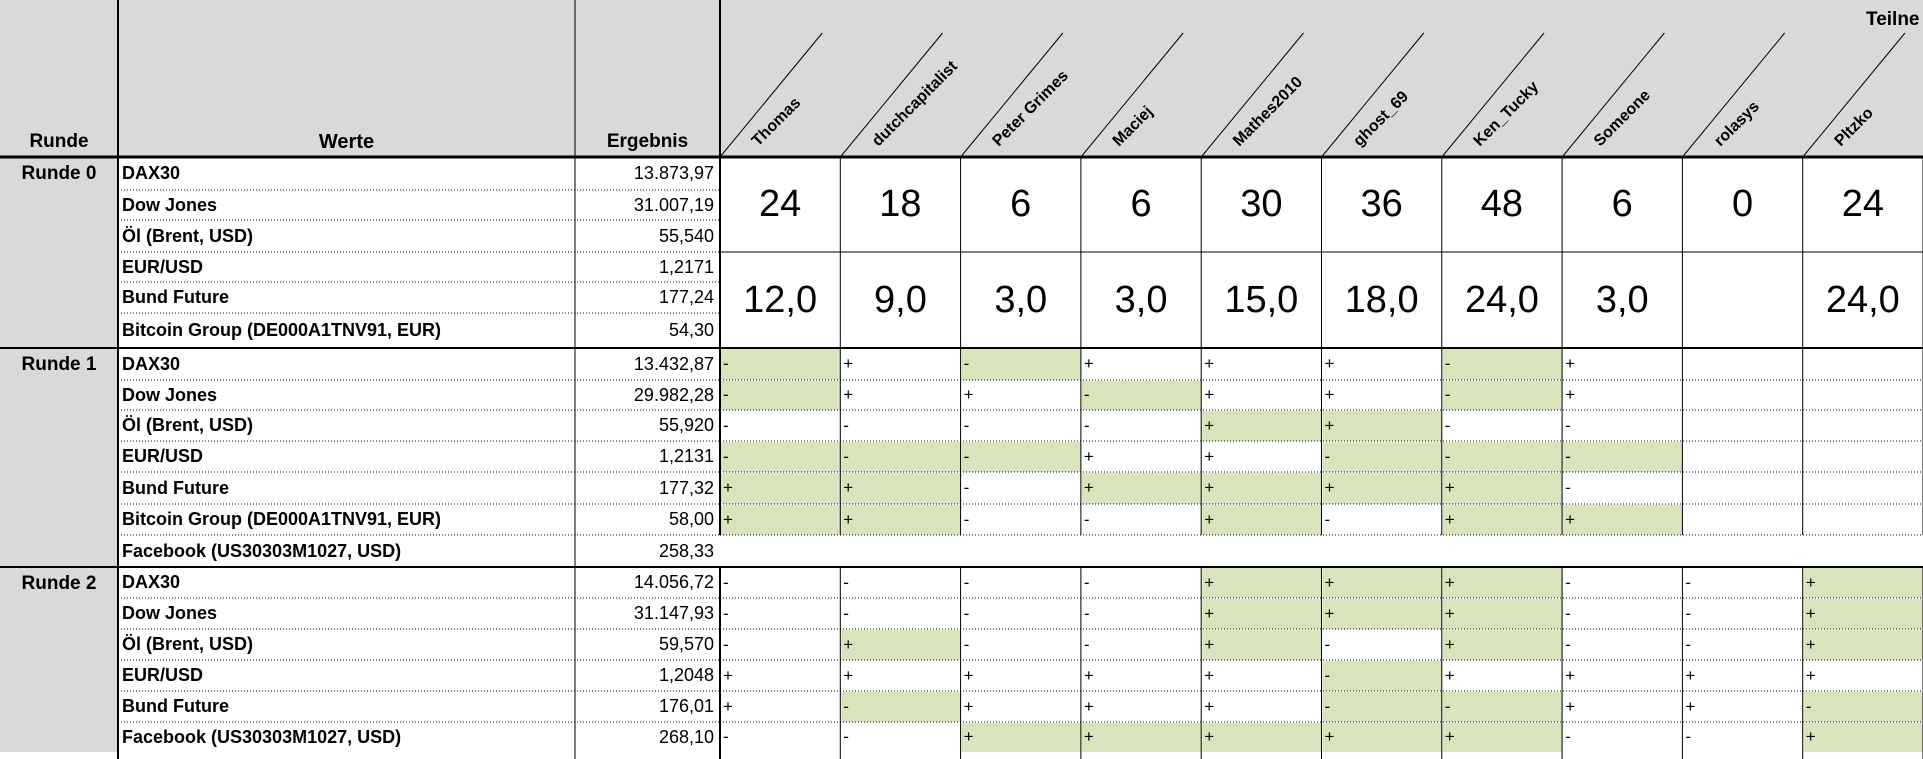  I want to click on asset-name: DAX30, so click(151, 173).